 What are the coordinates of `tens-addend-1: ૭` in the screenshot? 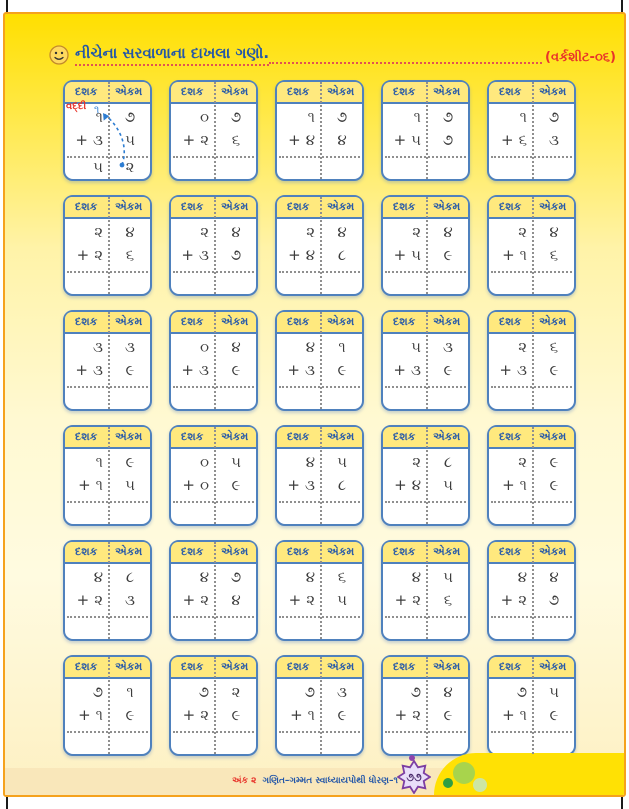 It's located at (203, 692).